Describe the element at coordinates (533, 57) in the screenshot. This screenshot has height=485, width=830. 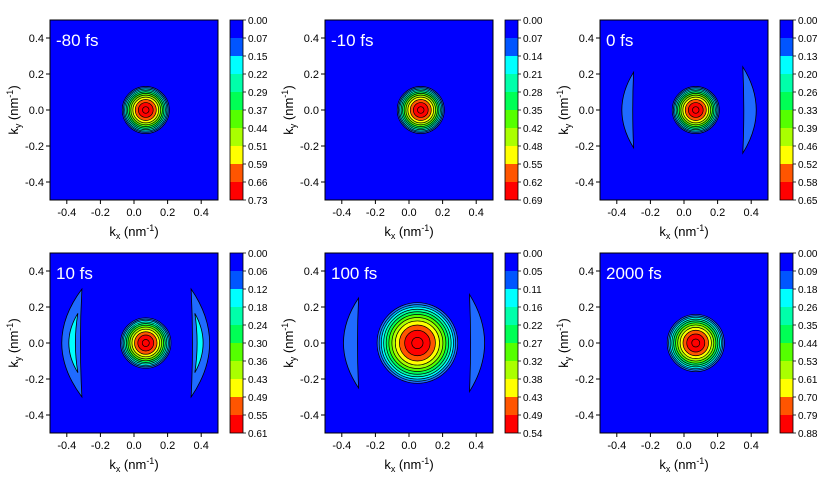
I see `colorbar-label: 0.14` at that location.